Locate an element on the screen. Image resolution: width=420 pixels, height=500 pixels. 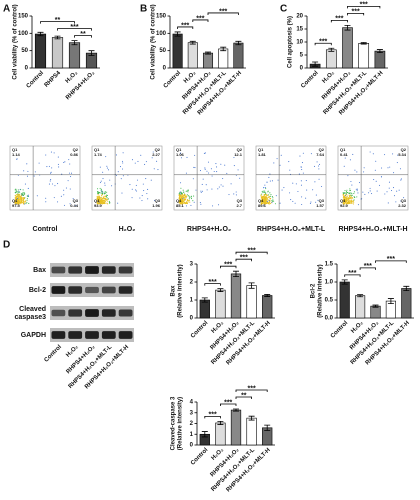
quadrant-value: 97.5 is located at coordinates (16, 205).